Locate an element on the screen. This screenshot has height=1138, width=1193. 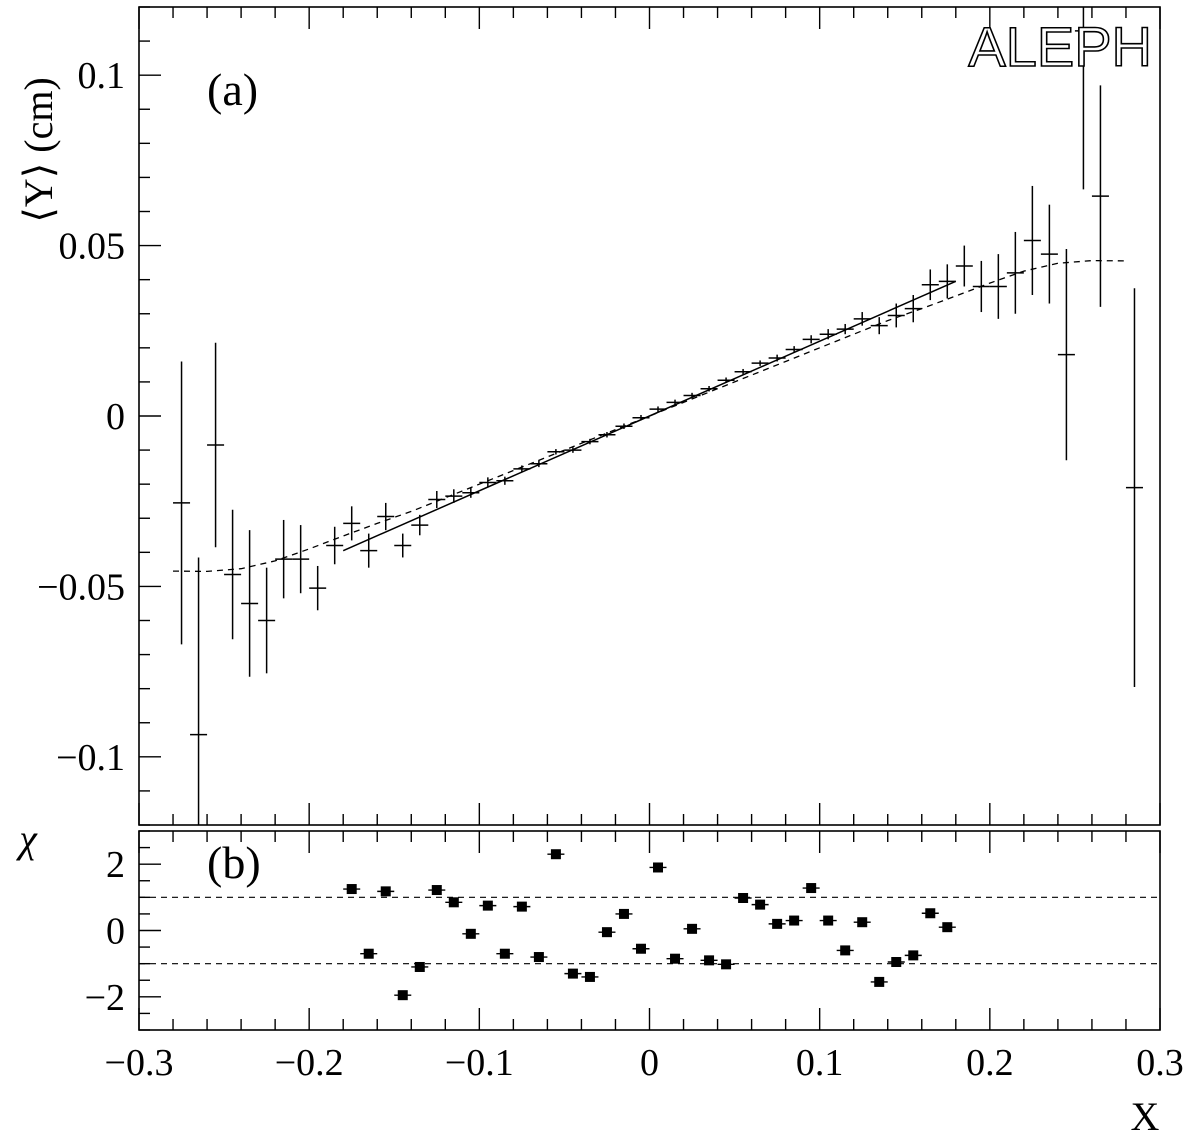
panel-b-ticks is located at coordinates (649, 930).